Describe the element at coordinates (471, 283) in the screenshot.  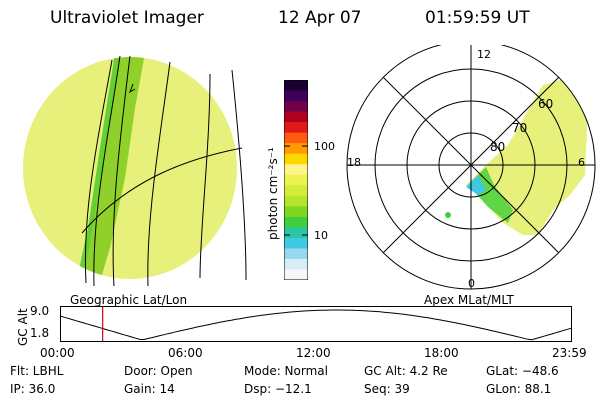
I see `mlt-label-0: 0` at that location.